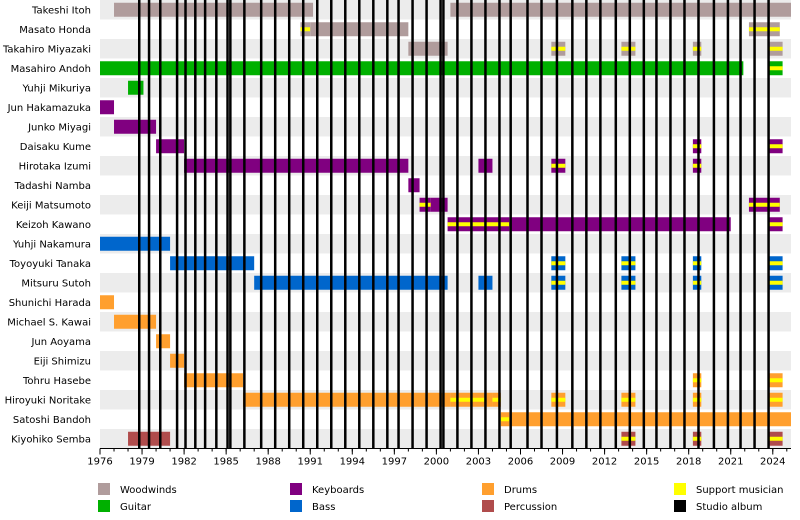  Describe the element at coordinates (478, 462) in the screenshot. I see `x-tick-label: 2003` at that location.